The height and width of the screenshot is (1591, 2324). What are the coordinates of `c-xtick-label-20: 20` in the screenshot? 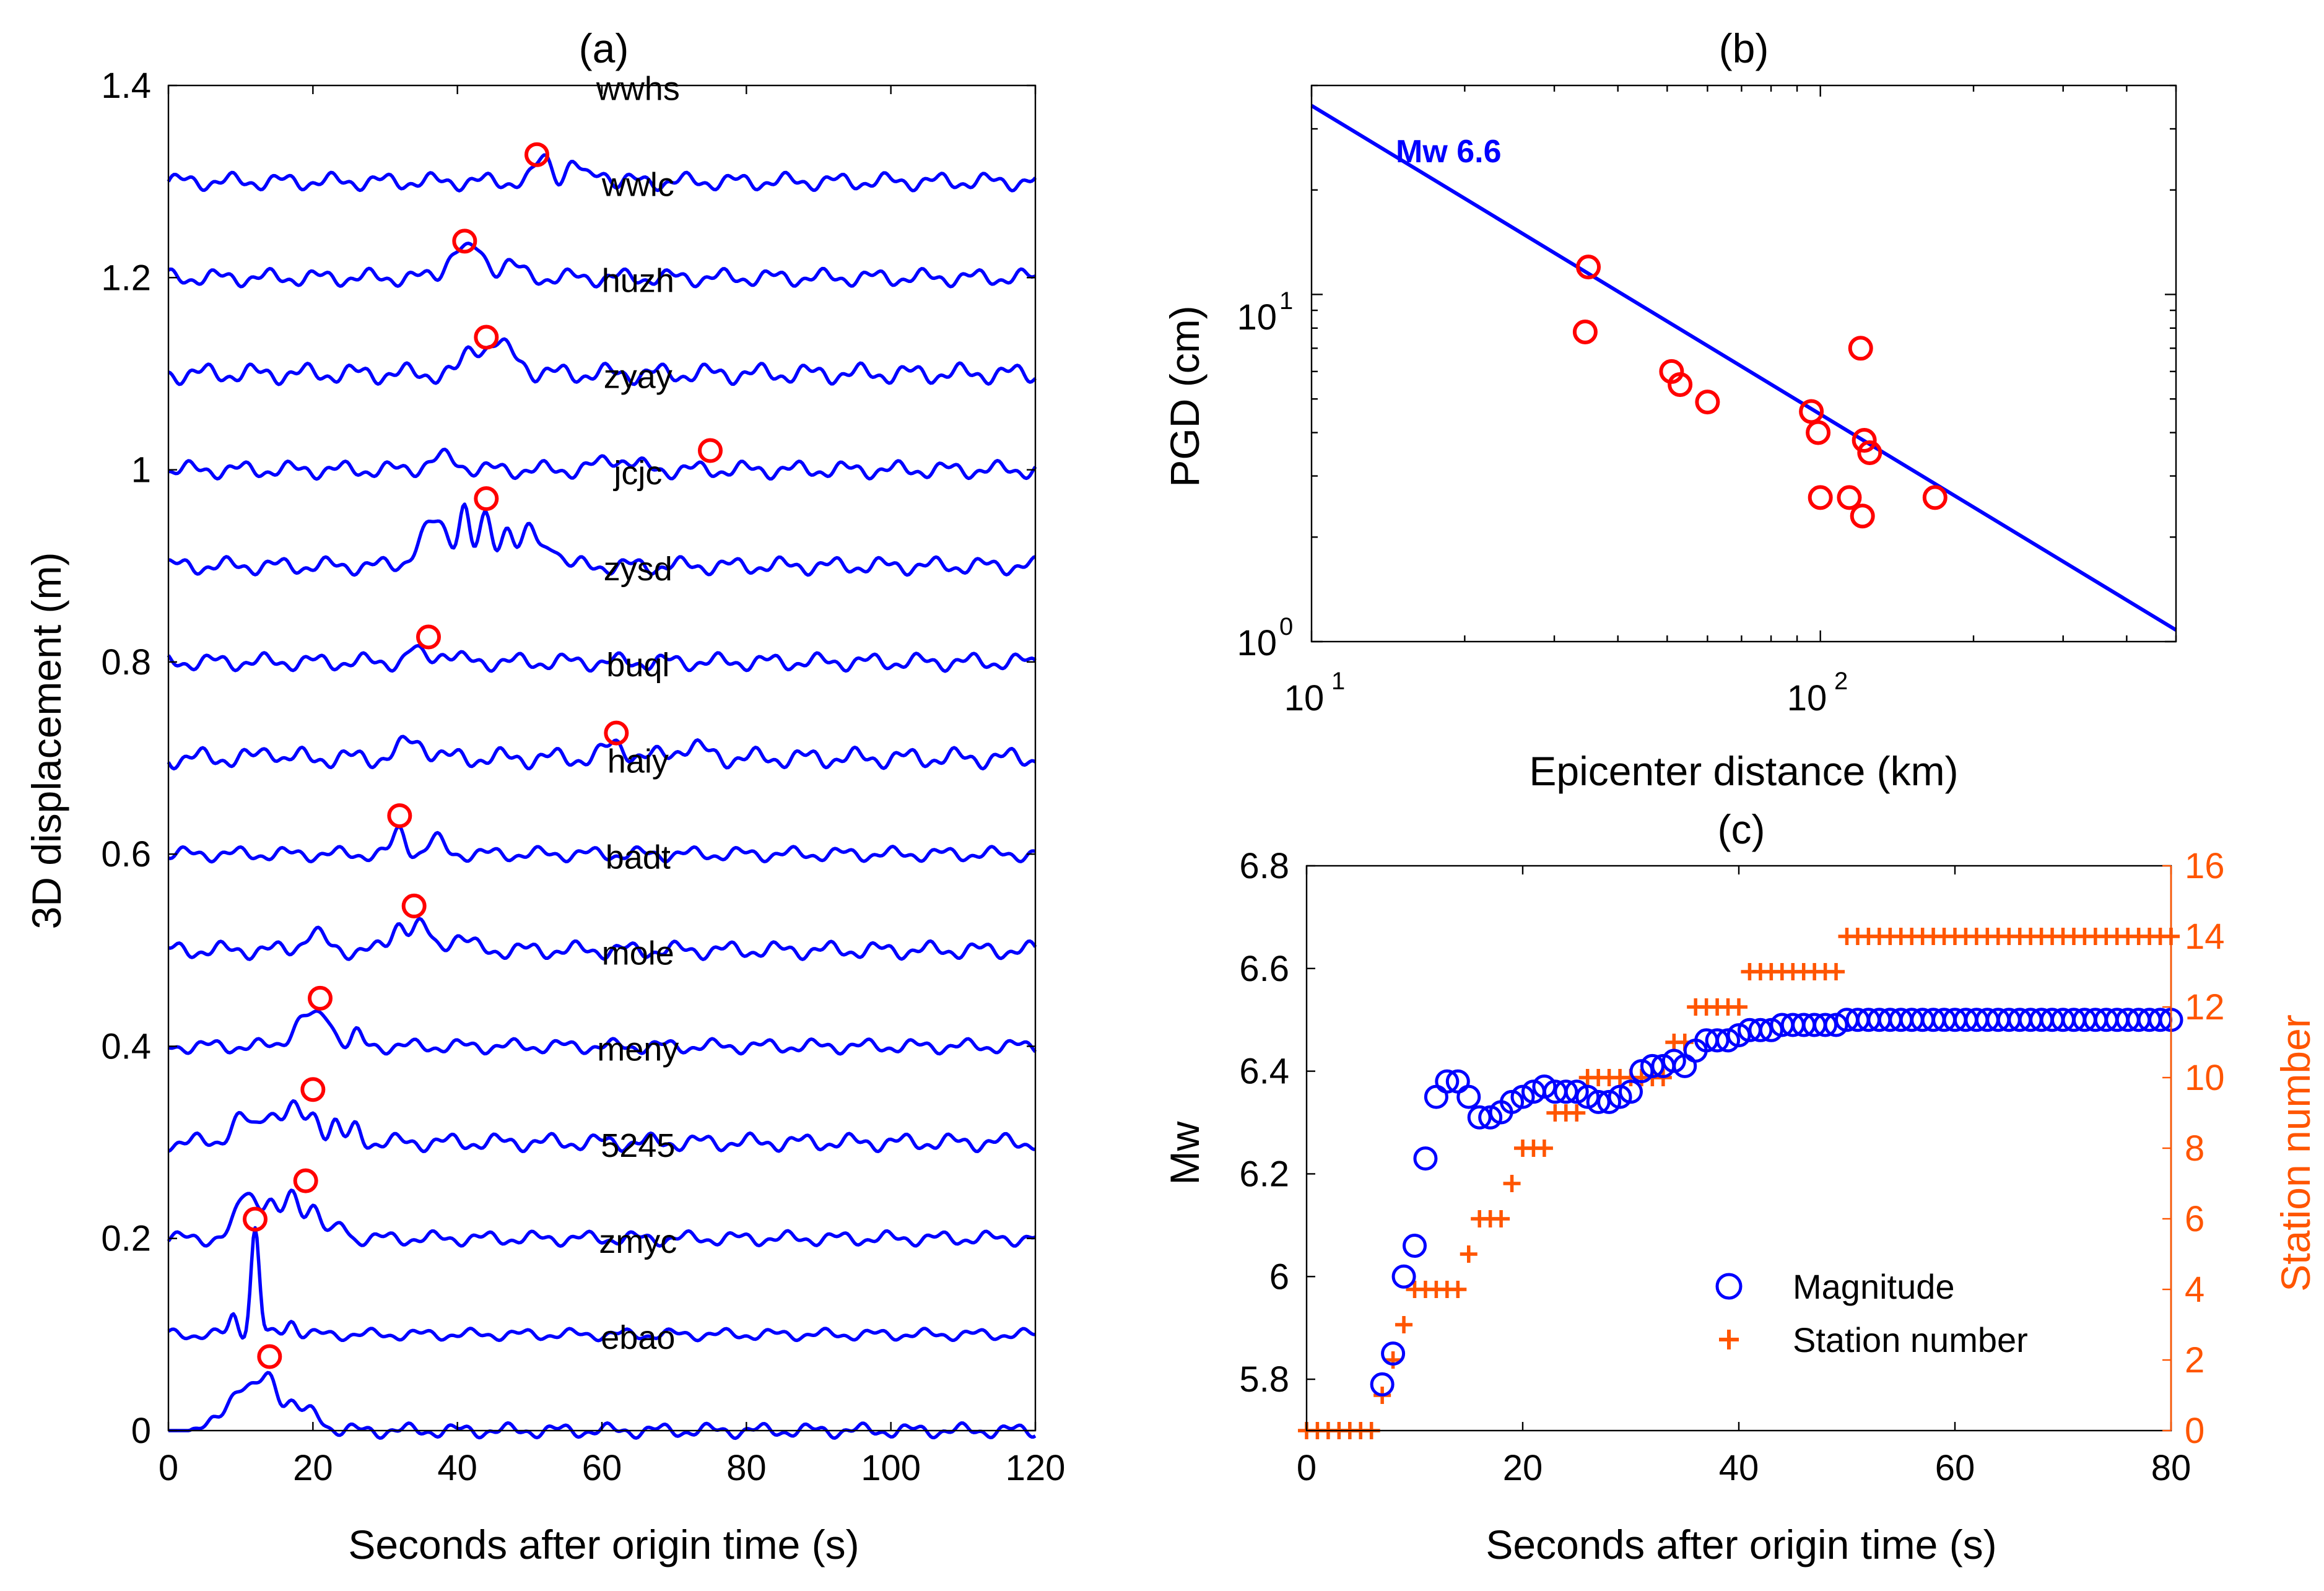 It's located at (1523, 1468).